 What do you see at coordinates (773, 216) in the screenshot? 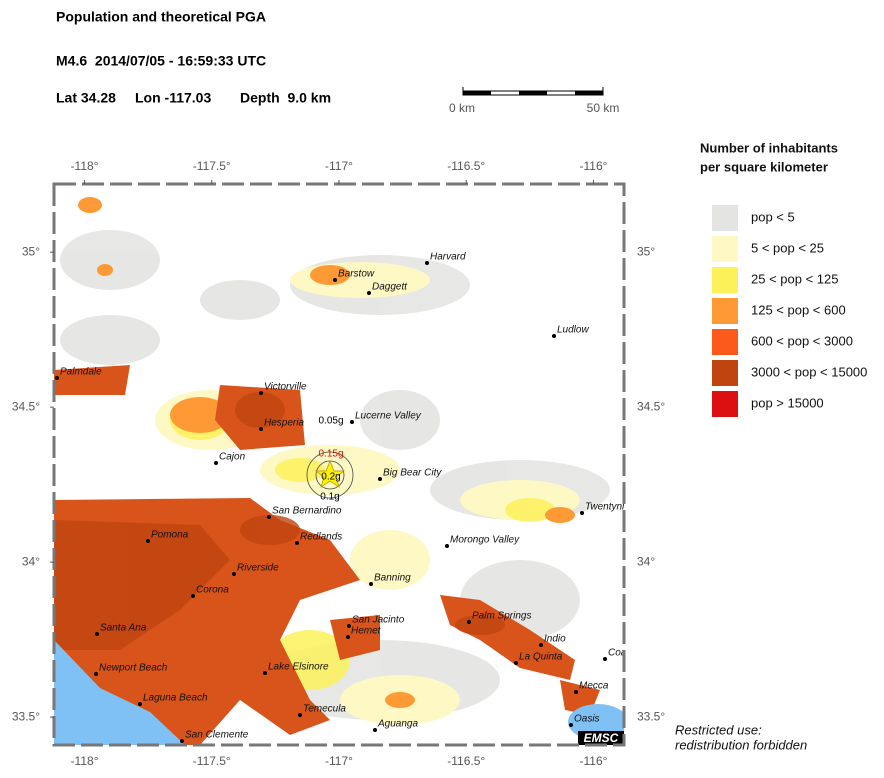
I see `legend-label: pop < 5` at bounding box center [773, 216].